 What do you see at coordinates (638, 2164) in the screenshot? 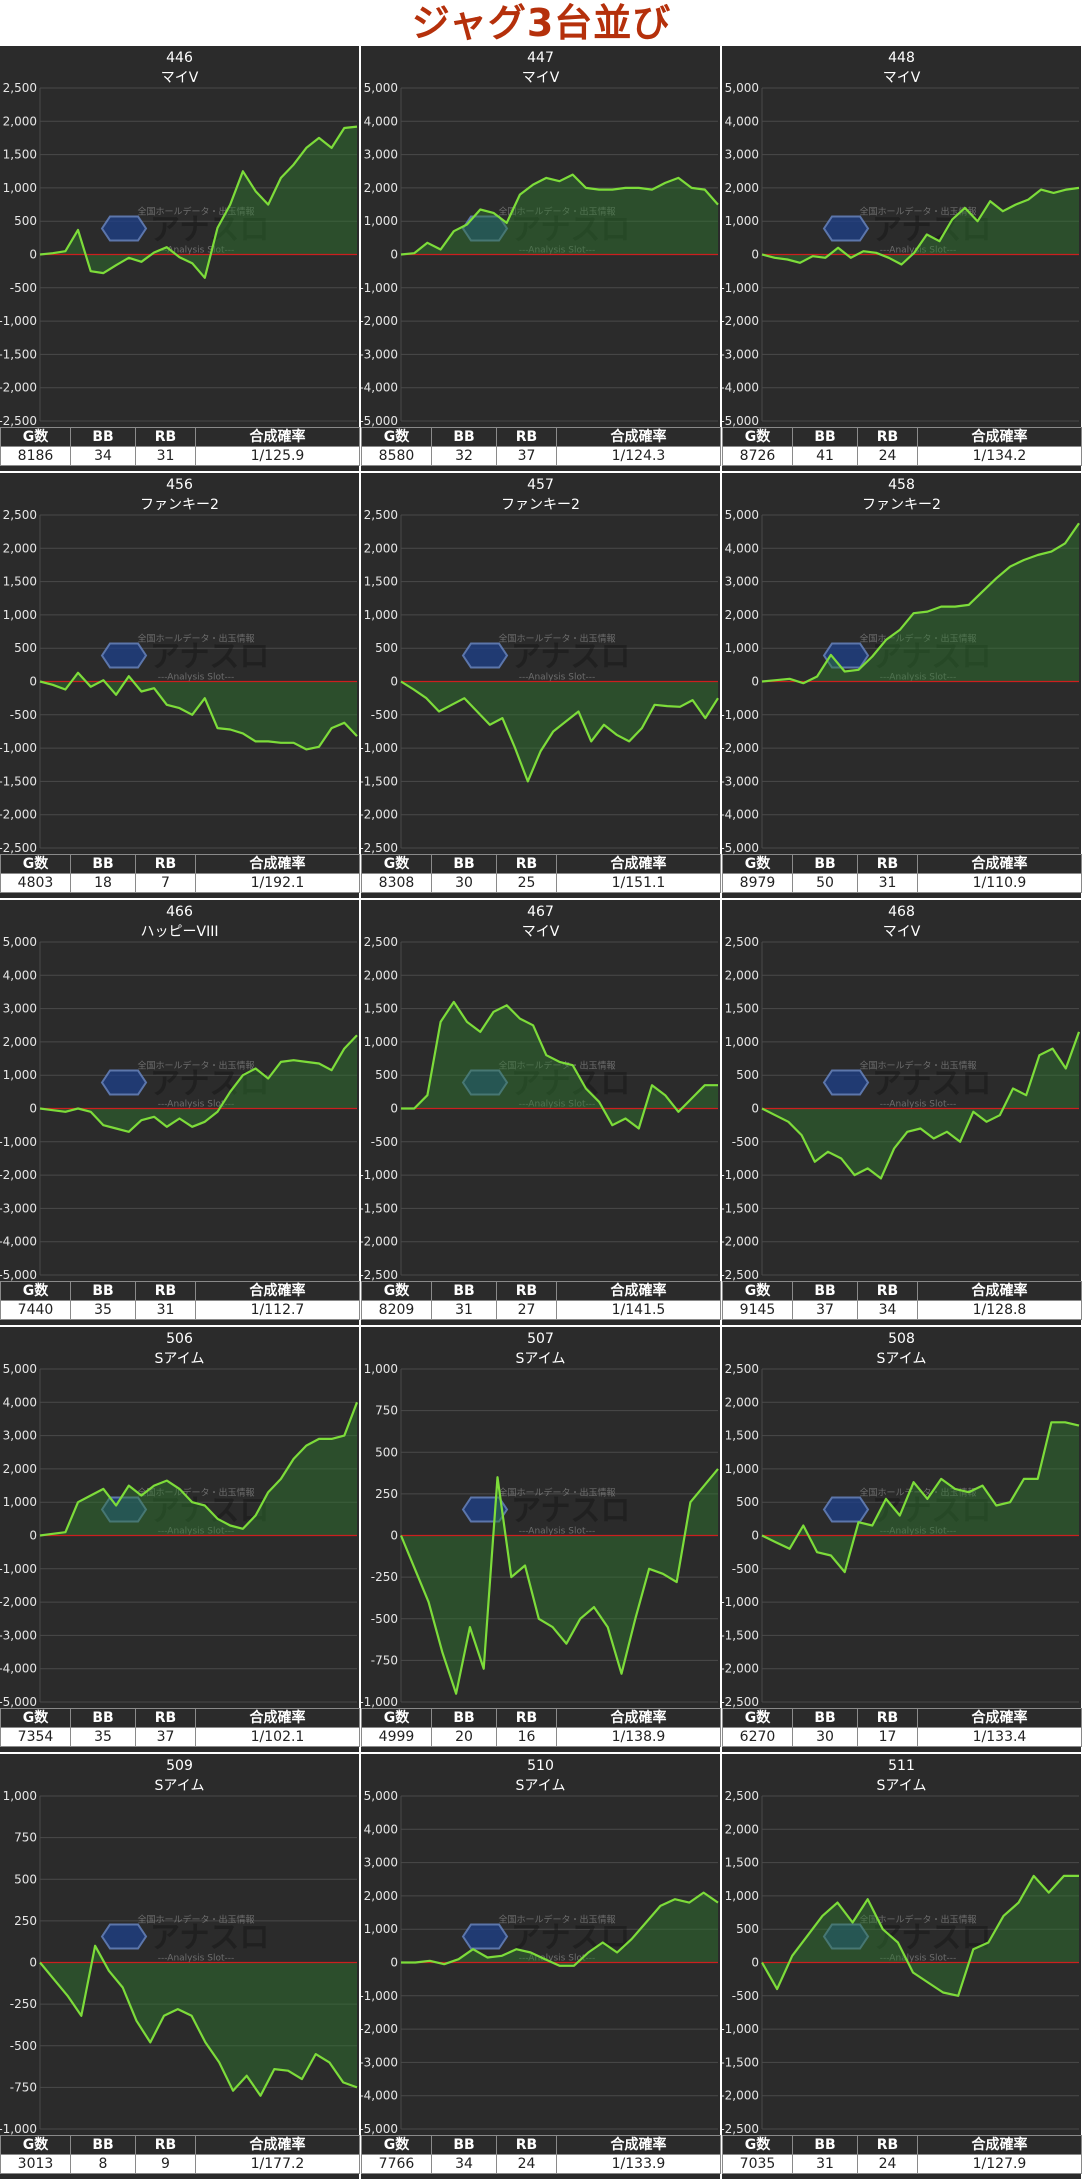
I see `value-prob: 1/133.9` at bounding box center [638, 2164].